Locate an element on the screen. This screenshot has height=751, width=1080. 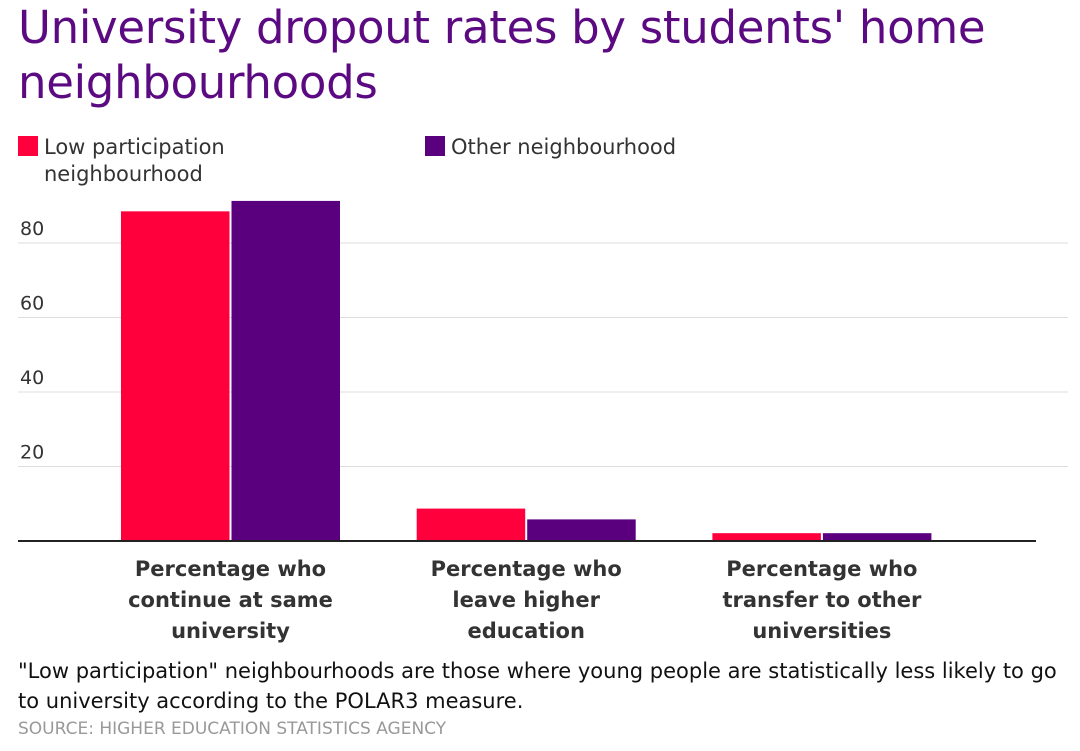
y-tick-label-20: 20 is located at coordinates (32, 453).